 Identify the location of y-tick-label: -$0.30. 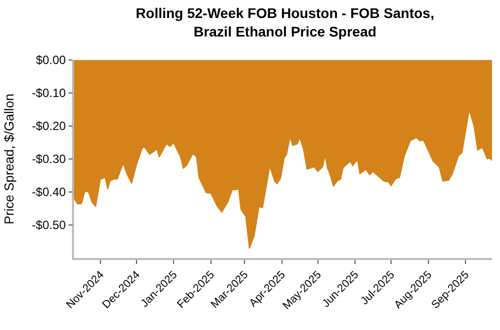
(49, 159).